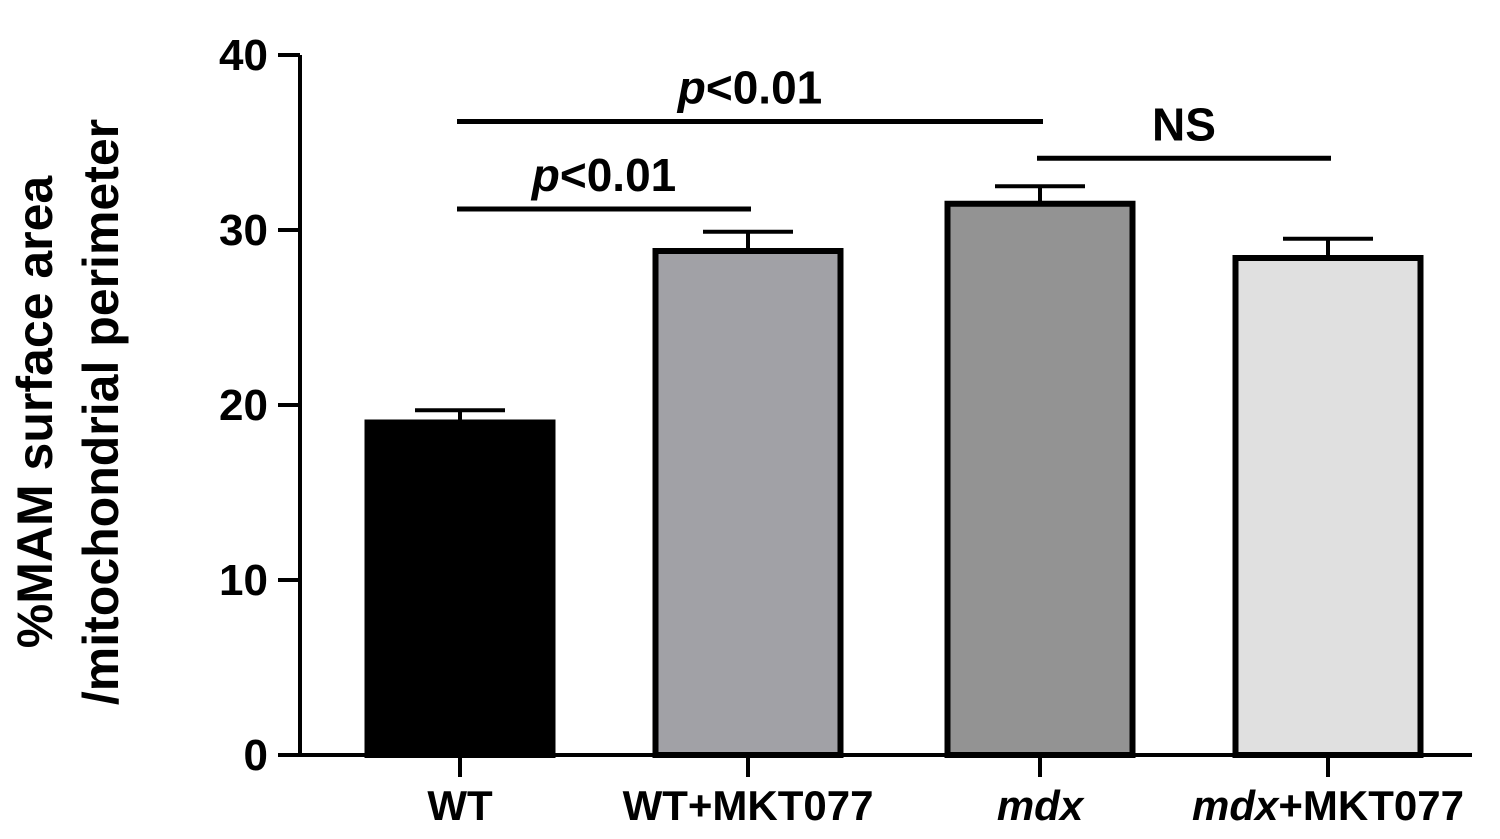  What do you see at coordinates (894, 137) in the screenshot?
I see `significance-annotations: p<0.01 p<0.01 NS` at bounding box center [894, 137].